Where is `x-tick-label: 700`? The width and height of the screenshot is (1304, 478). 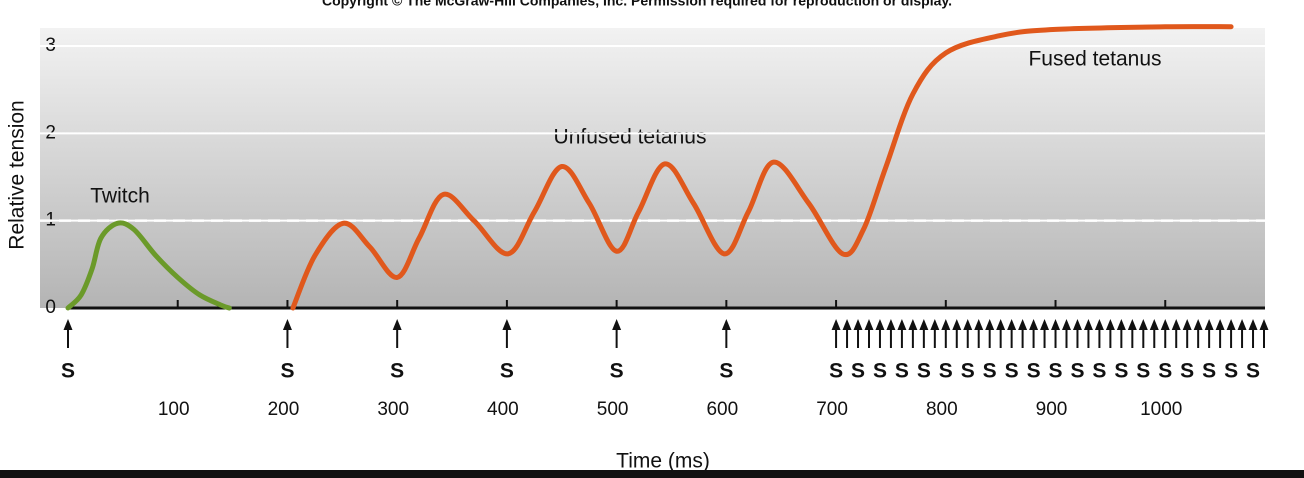
x-tick-label: 700 is located at coordinates (832, 409).